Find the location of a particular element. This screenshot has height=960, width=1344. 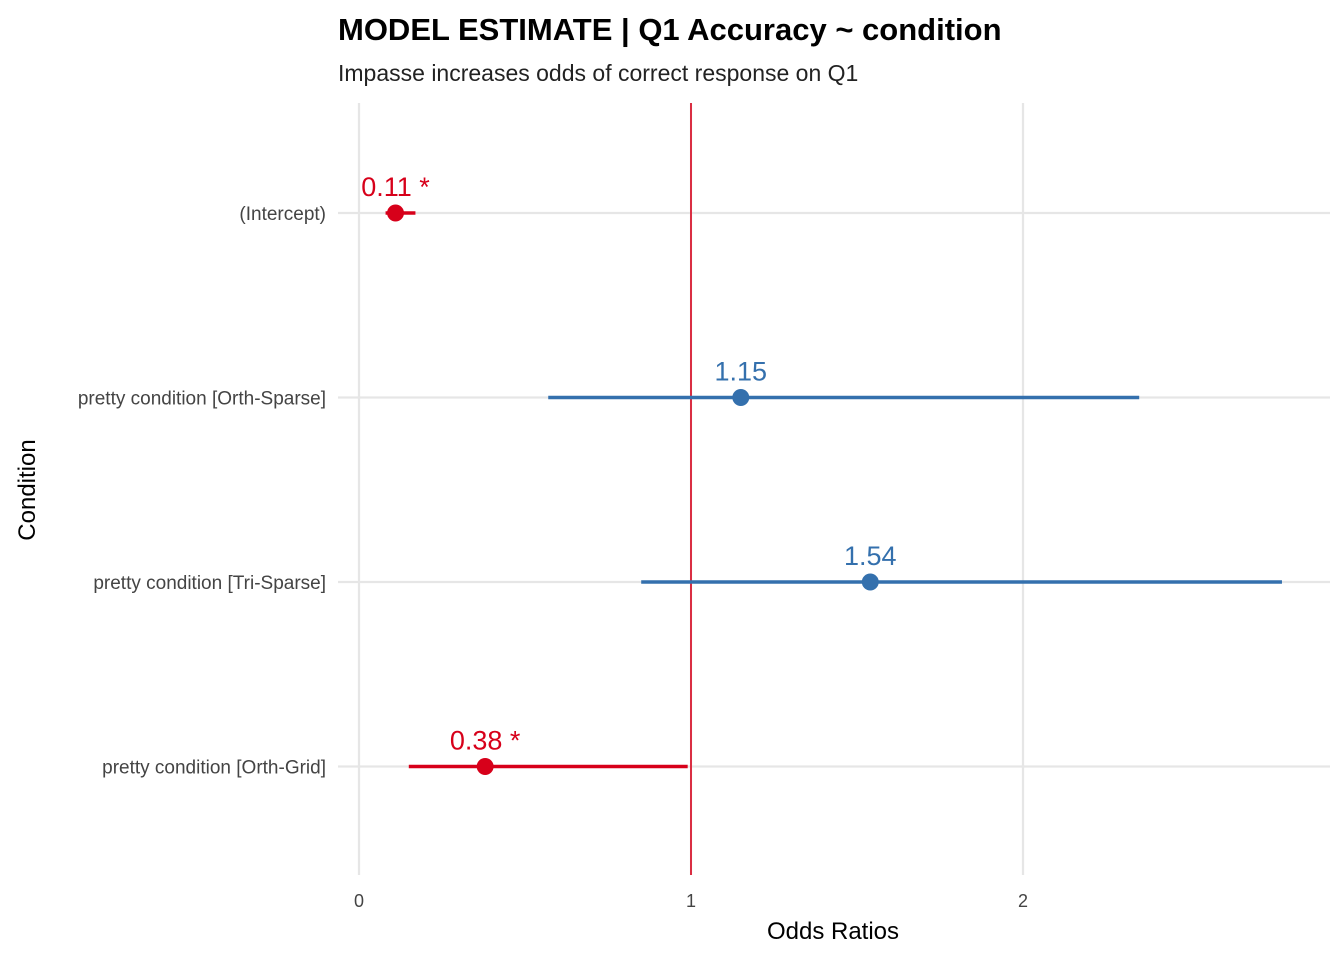

y-axis-label: Condition is located at coordinates (27, 489).